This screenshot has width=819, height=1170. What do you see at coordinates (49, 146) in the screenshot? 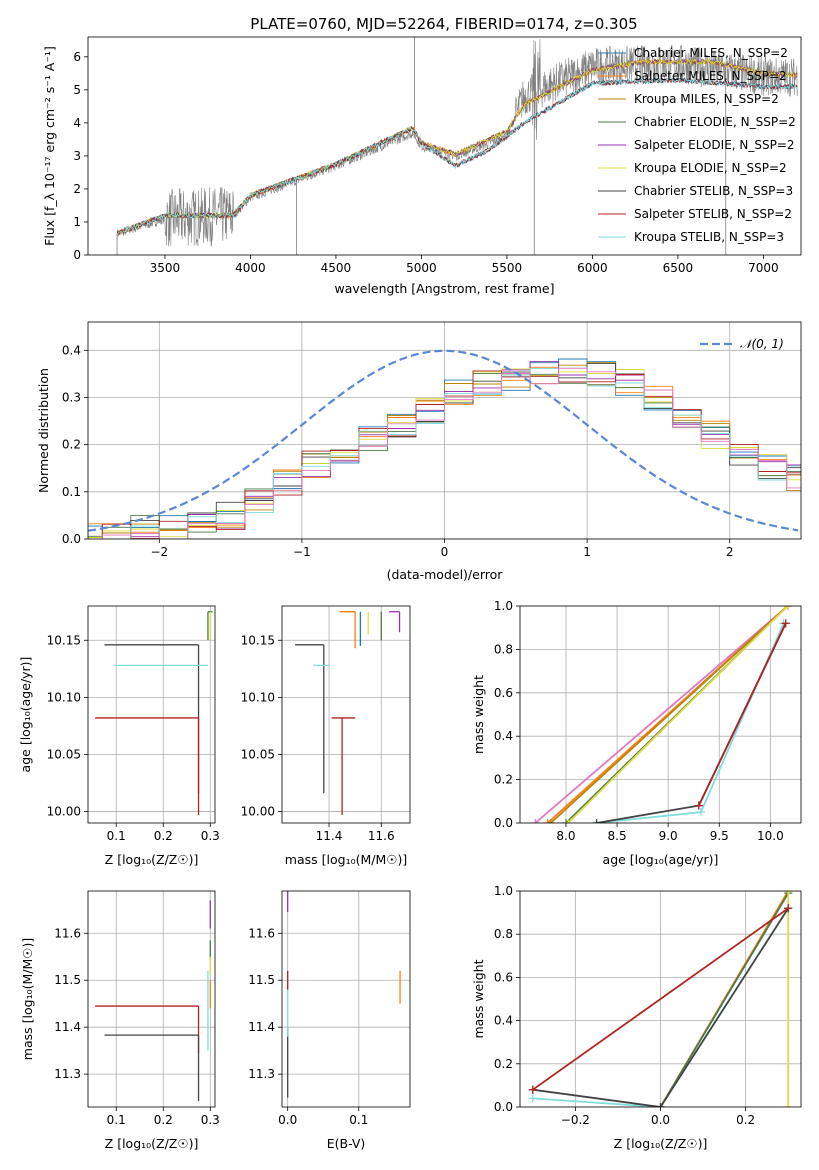
I see `y-axis-label: Flux [f_λ 10⁻¹⁷ erg cm⁻² s⁻¹ A⁻¹]` at bounding box center [49, 146].